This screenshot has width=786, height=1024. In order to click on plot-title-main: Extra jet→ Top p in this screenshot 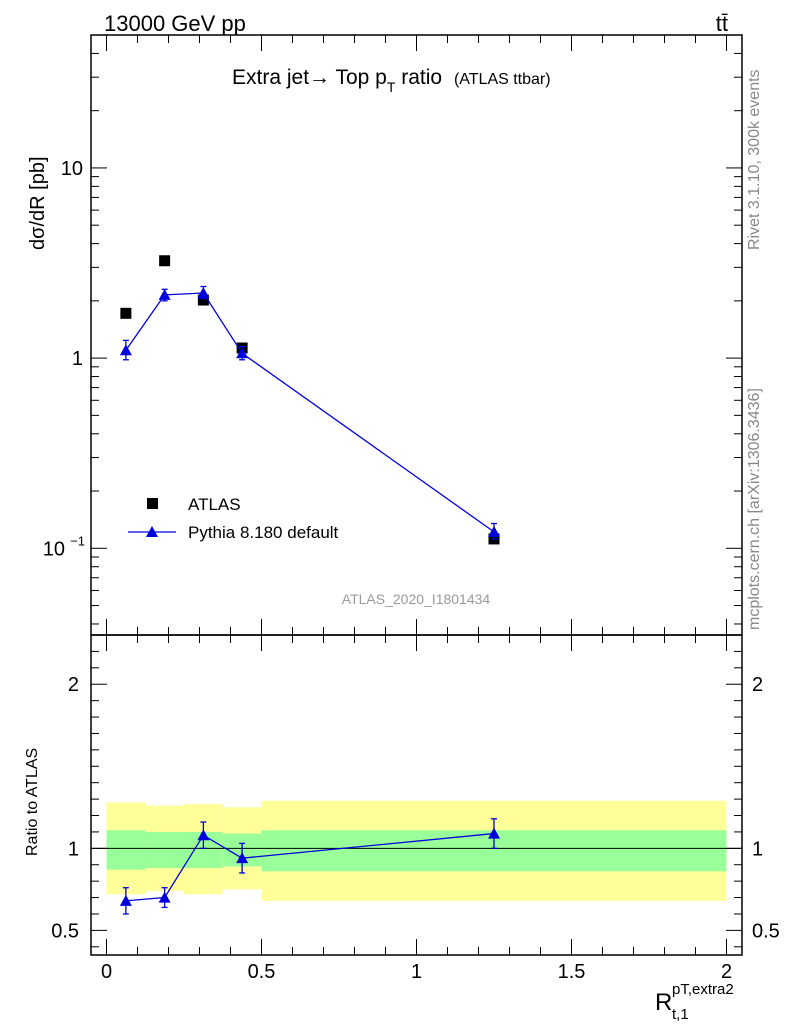, I will do `click(309, 77)`.